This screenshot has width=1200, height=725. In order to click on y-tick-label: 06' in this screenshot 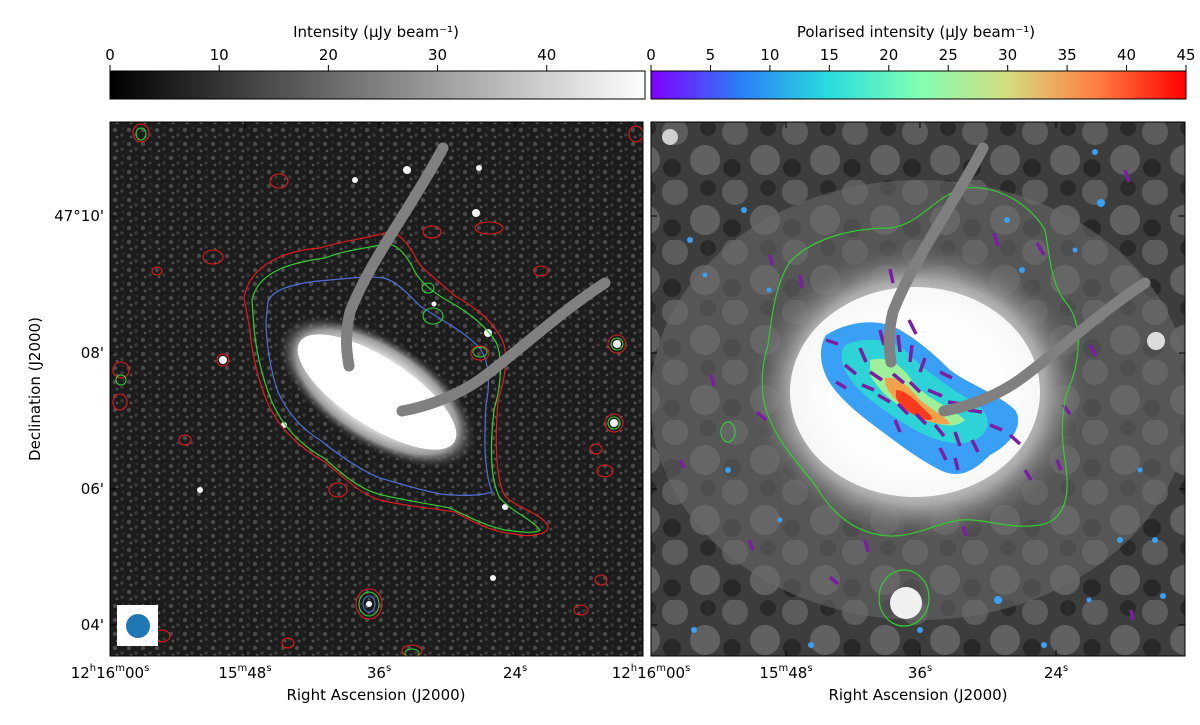, I will do `click(92, 489)`.